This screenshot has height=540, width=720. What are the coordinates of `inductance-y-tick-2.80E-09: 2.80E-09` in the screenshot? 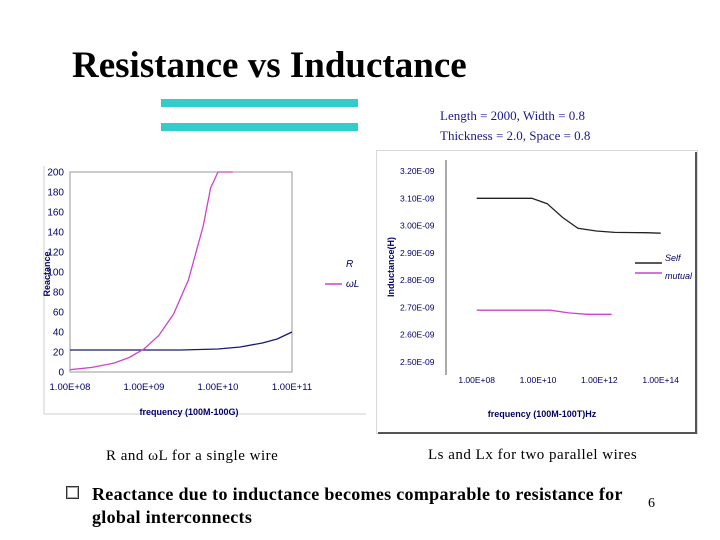 It's located at (417, 280).